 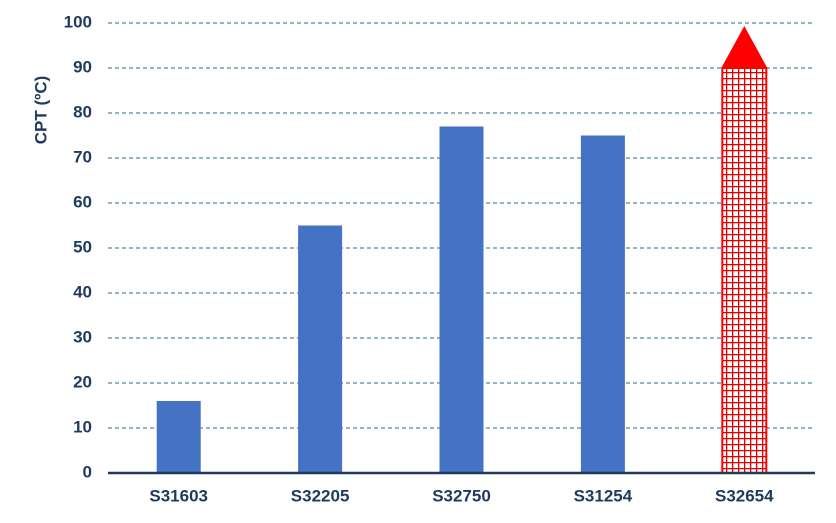 What do you see at coordinates (82, 66) in the screenshot?
I see `y-tick-label: 90` at bounding box center [82, 66].